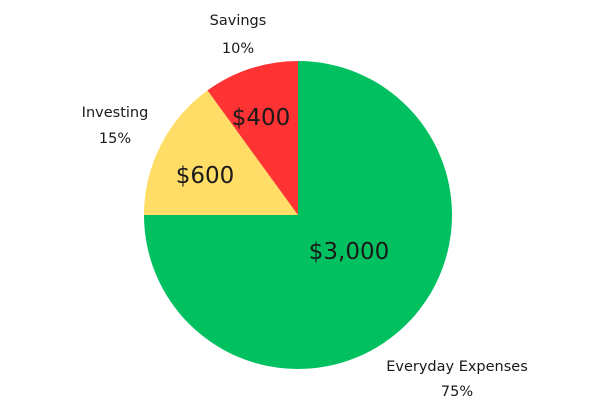  Describe the element at coordinates (261, 118) in the screenshot. I see `slice-value-savings: $400` at that location.